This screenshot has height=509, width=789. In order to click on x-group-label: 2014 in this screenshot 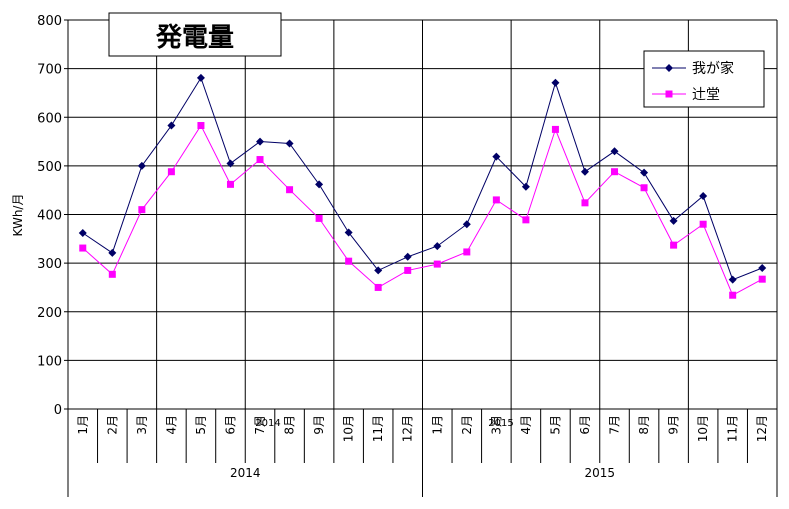, I will do `click(245, 473)`.